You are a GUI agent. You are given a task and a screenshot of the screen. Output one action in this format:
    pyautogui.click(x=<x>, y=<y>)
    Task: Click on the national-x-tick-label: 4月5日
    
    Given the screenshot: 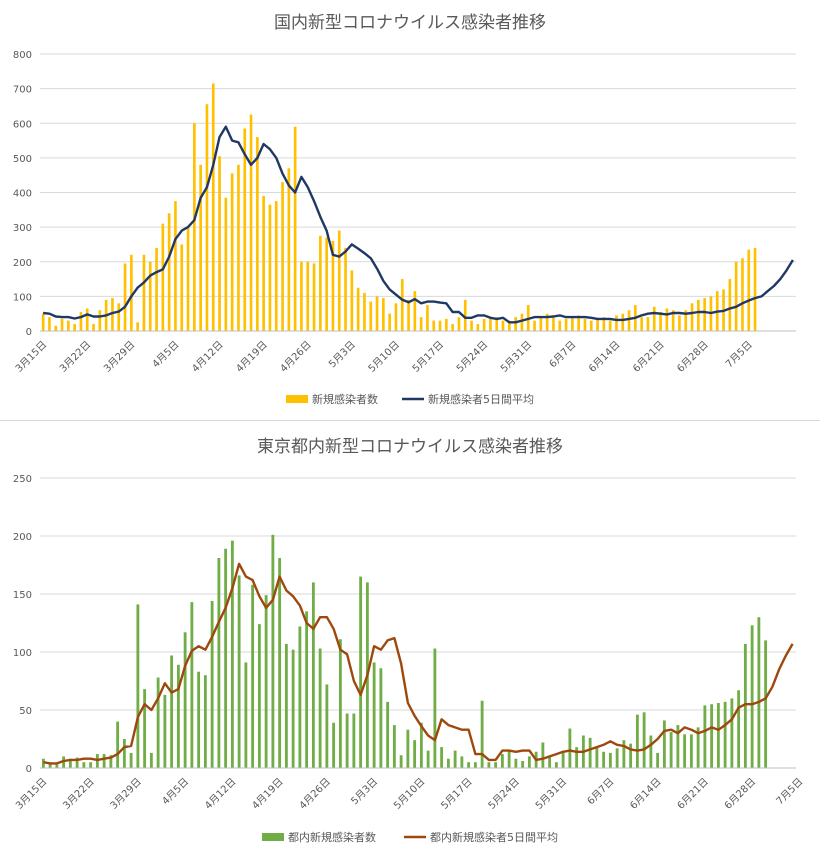 What is the action you would take?
    pyautogui.click(x=166, y=355)
    